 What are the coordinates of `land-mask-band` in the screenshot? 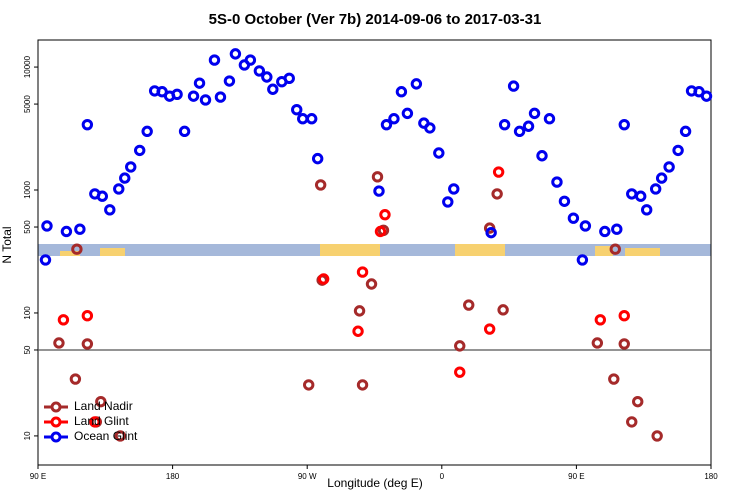 It's located at (374, 250).